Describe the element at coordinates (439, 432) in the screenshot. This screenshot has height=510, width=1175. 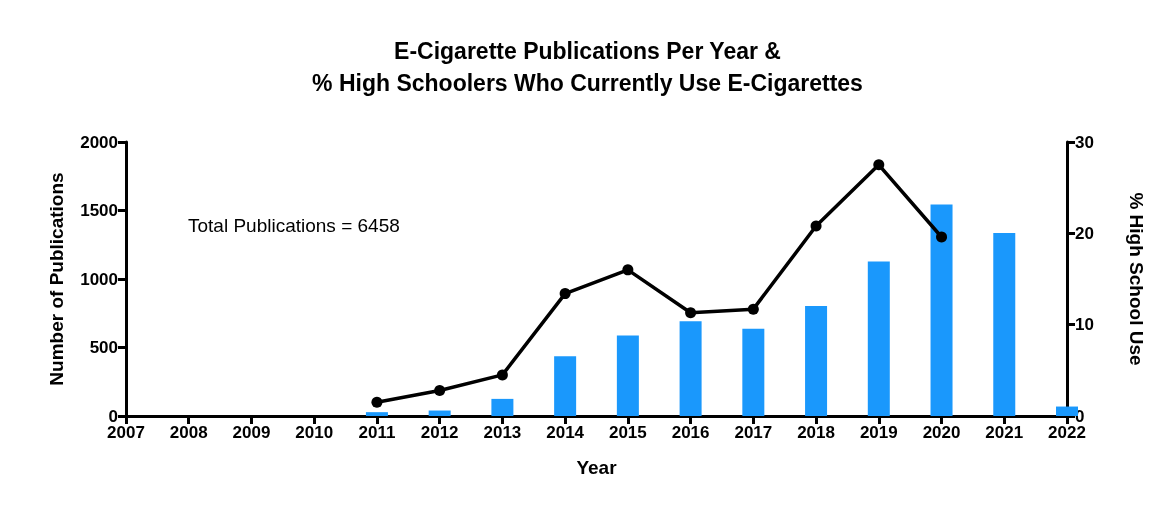
I see `x-tick-label: 2012` at that location.